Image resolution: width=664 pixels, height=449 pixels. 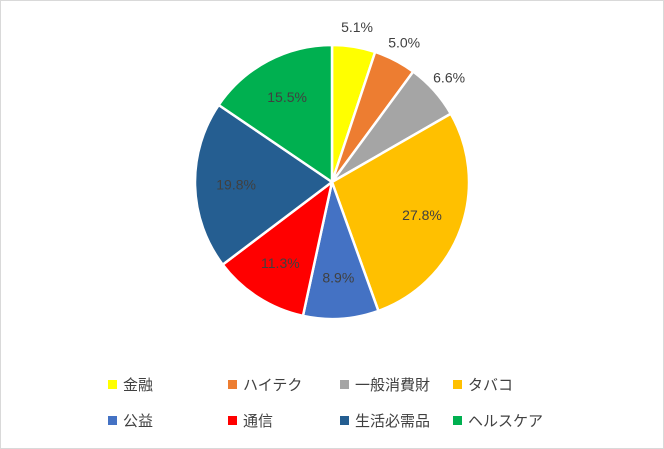 What do you see at coordinates (236, 184) in the screenshot?
I see `data-label-consumer-staples: 19.8%` at bounding box center [236, 184].